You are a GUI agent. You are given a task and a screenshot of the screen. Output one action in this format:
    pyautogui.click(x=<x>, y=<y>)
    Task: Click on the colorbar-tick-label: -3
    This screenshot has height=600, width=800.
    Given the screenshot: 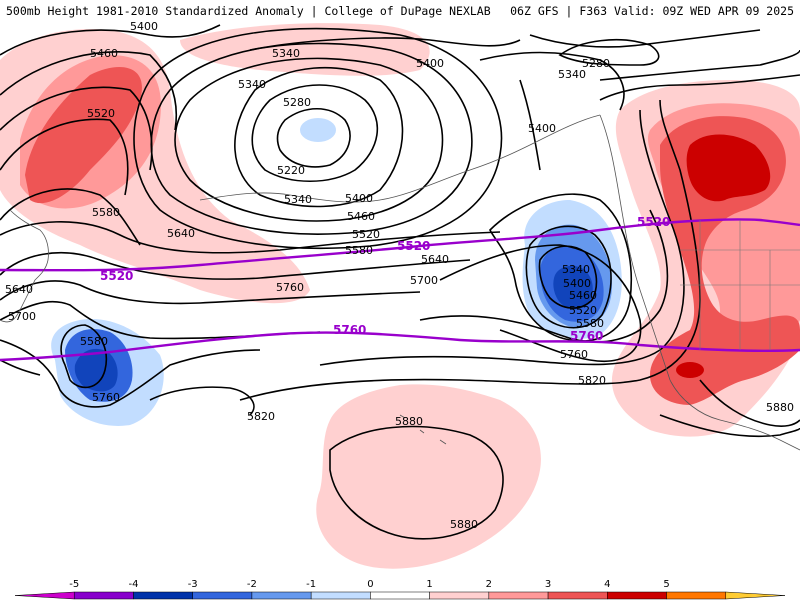 What is the action you would take?
    pyautogui.click(x=193, y=584)
    